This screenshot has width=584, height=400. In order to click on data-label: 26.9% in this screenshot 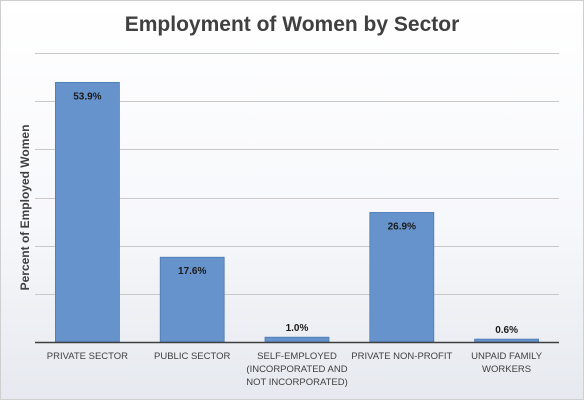, I will do `click(402, 226)`.